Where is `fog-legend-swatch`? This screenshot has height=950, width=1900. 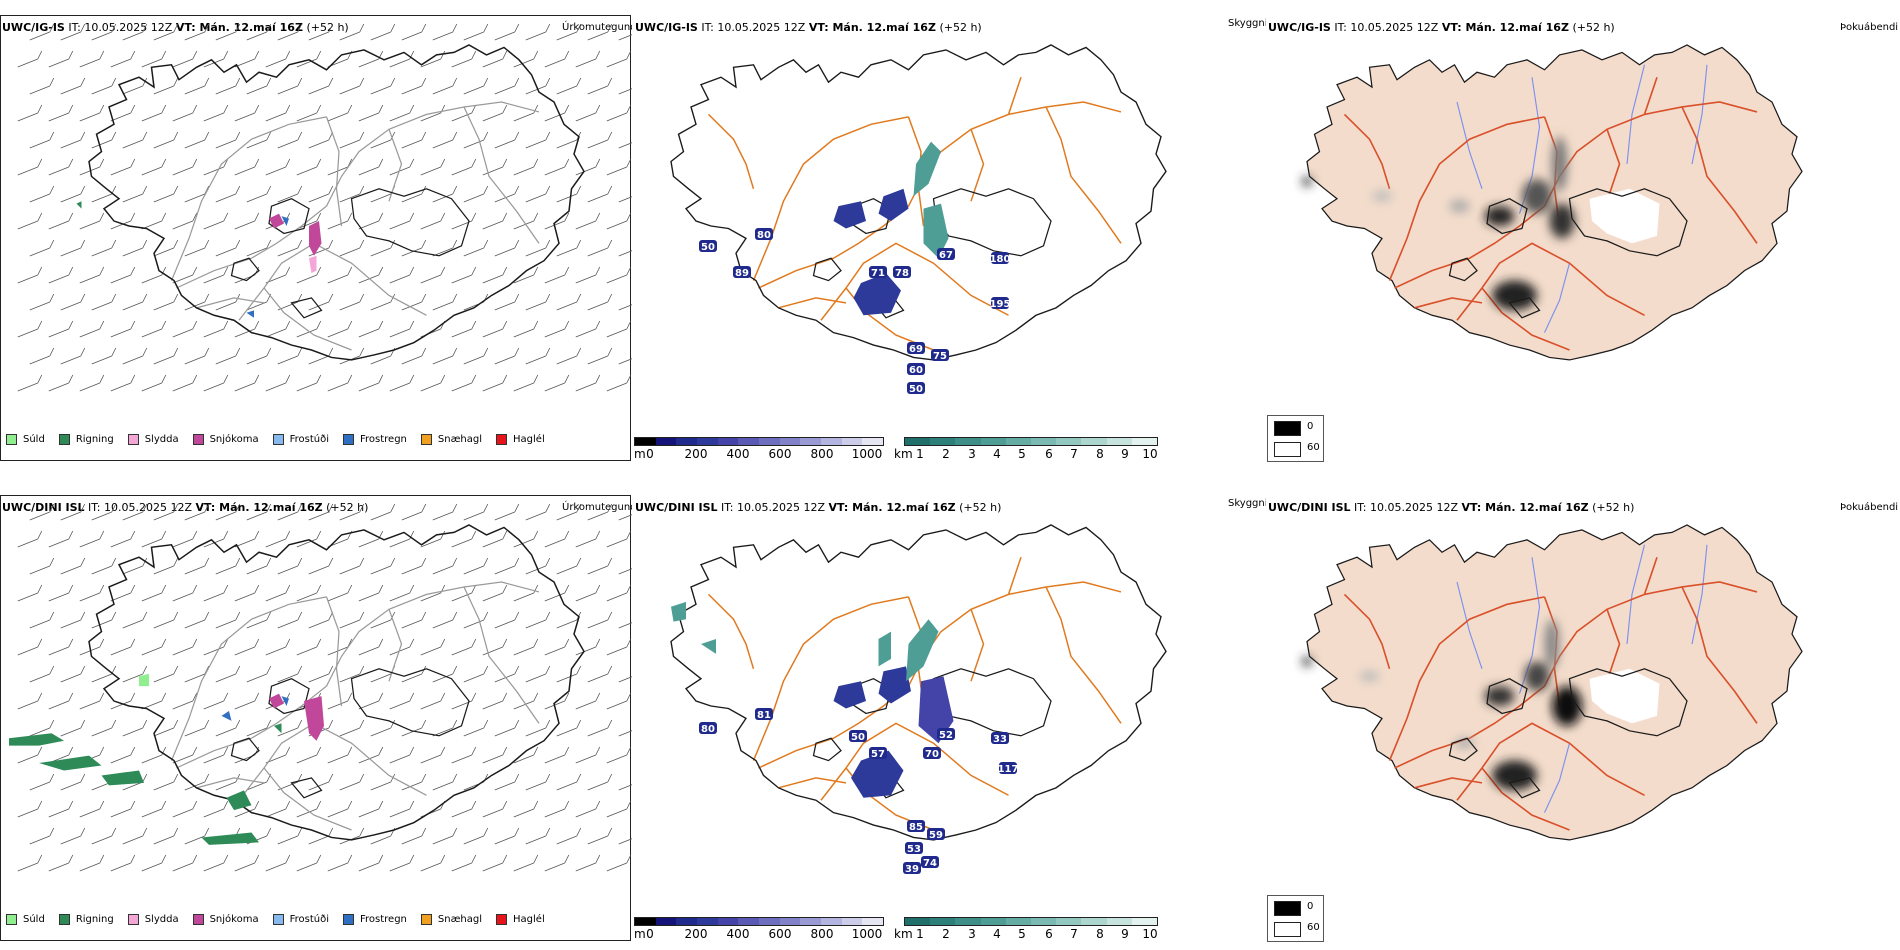
fog-legend-swatch is located at coordinates (1287, 908).